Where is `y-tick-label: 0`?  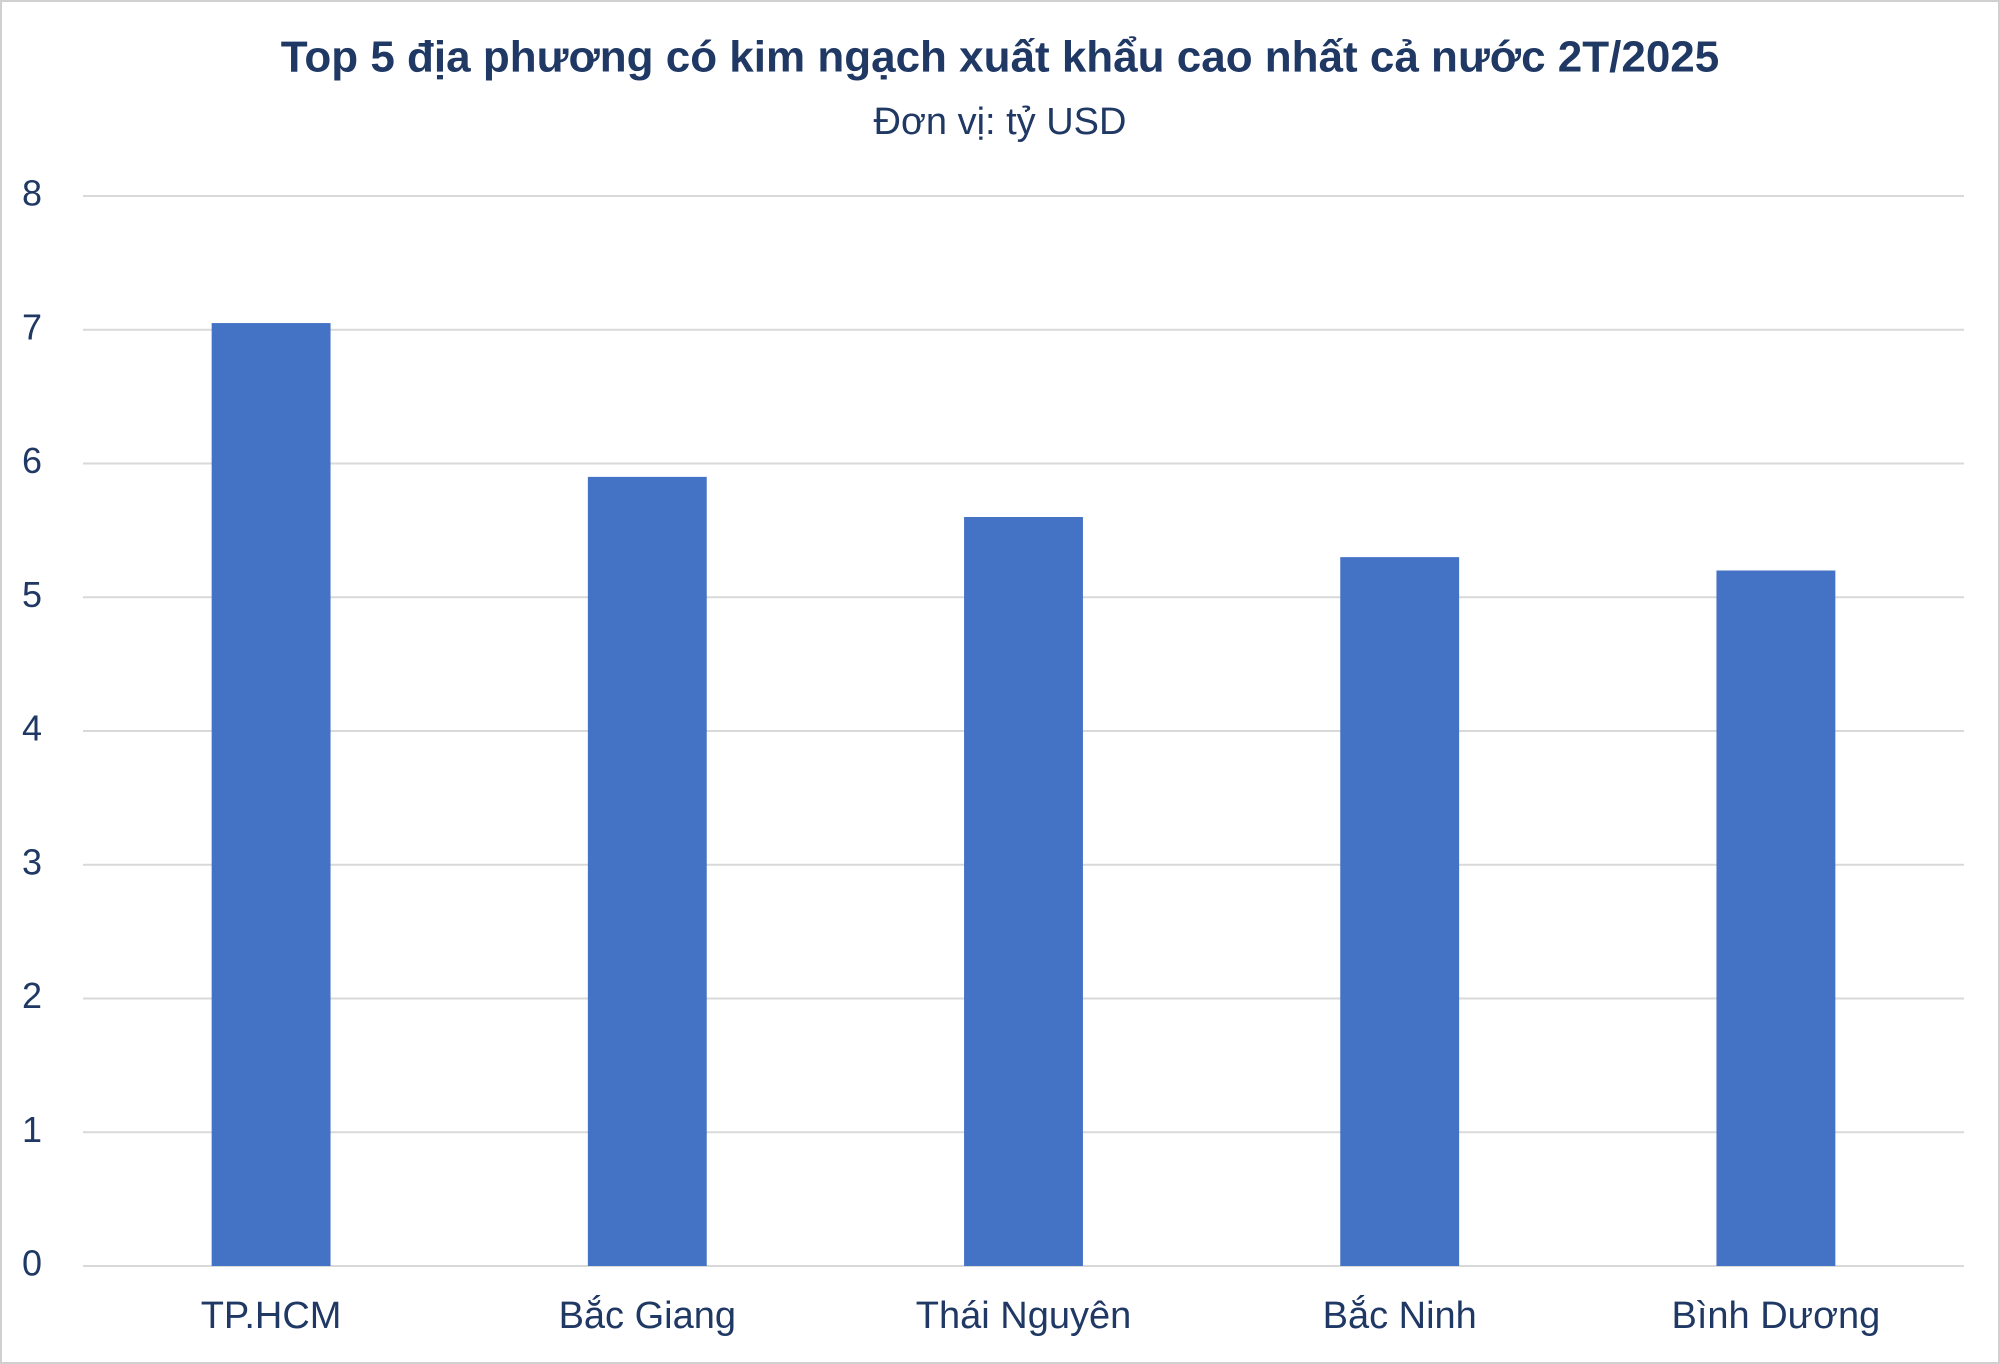 y-tick-label: 0 is located at coordinates (32, 1263).